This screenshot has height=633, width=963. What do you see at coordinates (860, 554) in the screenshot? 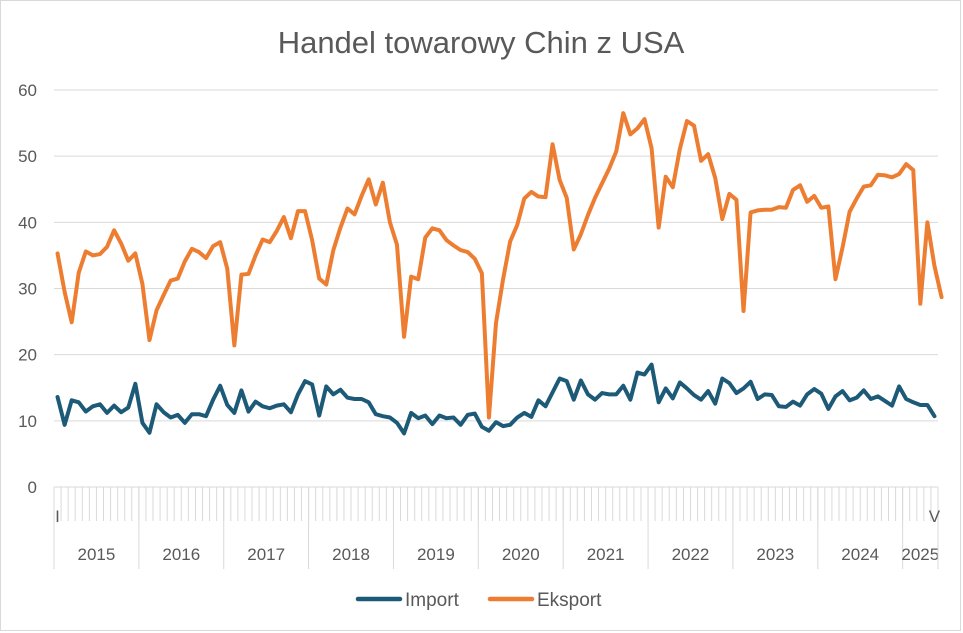
I see `year-label-2024: 2024` at bounding box center [860, 554].